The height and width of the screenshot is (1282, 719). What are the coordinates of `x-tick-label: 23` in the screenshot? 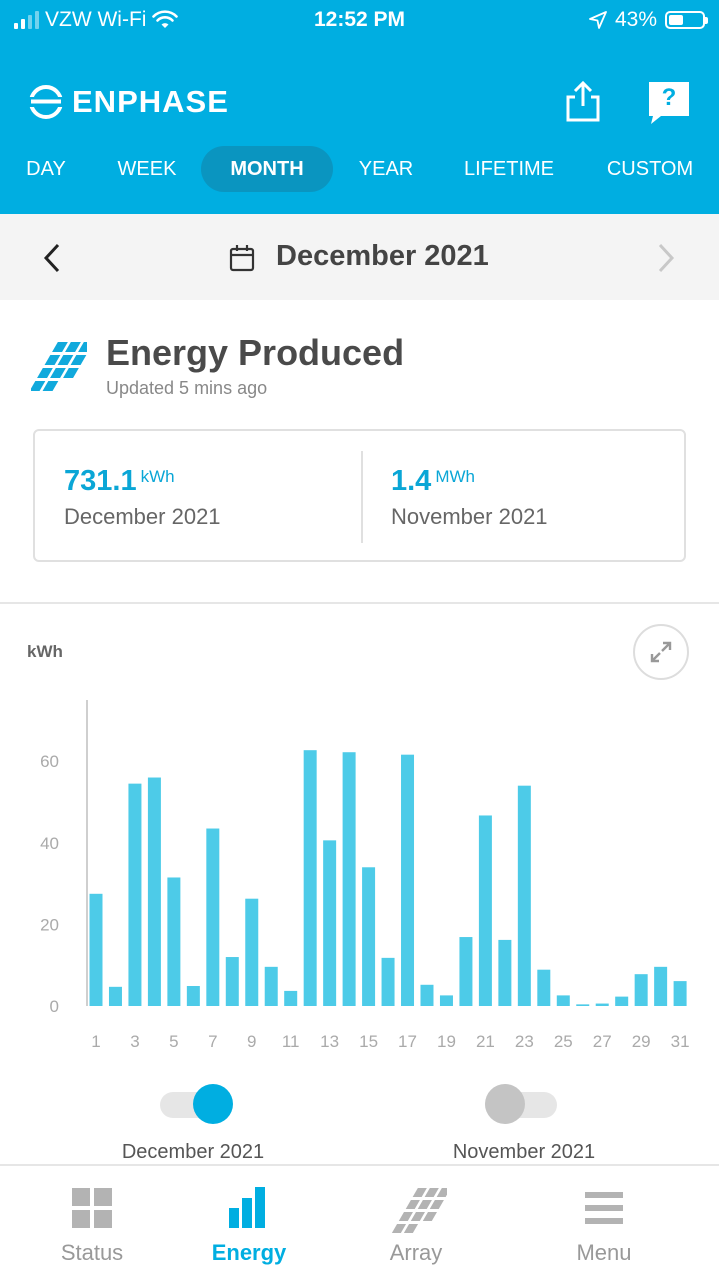 It's located at (524, 1041).